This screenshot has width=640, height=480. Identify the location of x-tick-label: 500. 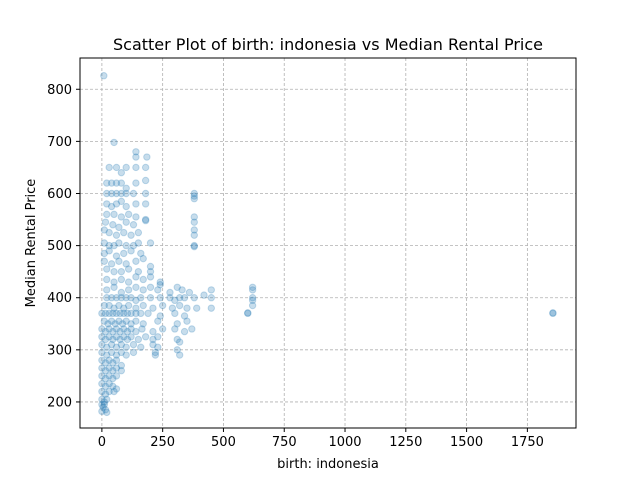
(223, 442).